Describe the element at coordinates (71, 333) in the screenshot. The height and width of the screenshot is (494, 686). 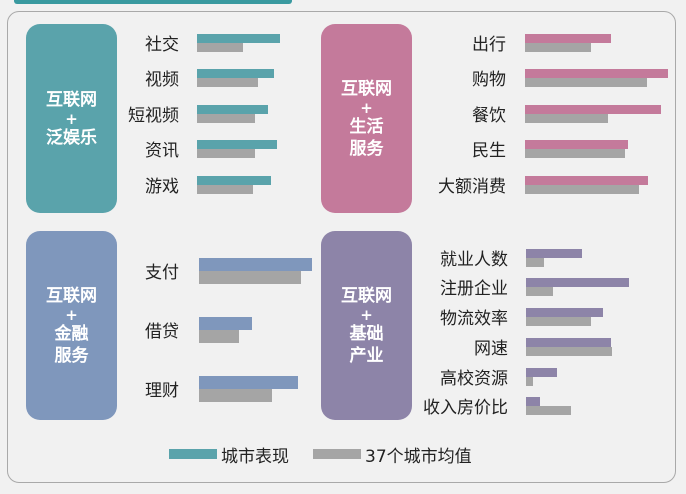
I see `panel-line2: 金融` at that location.